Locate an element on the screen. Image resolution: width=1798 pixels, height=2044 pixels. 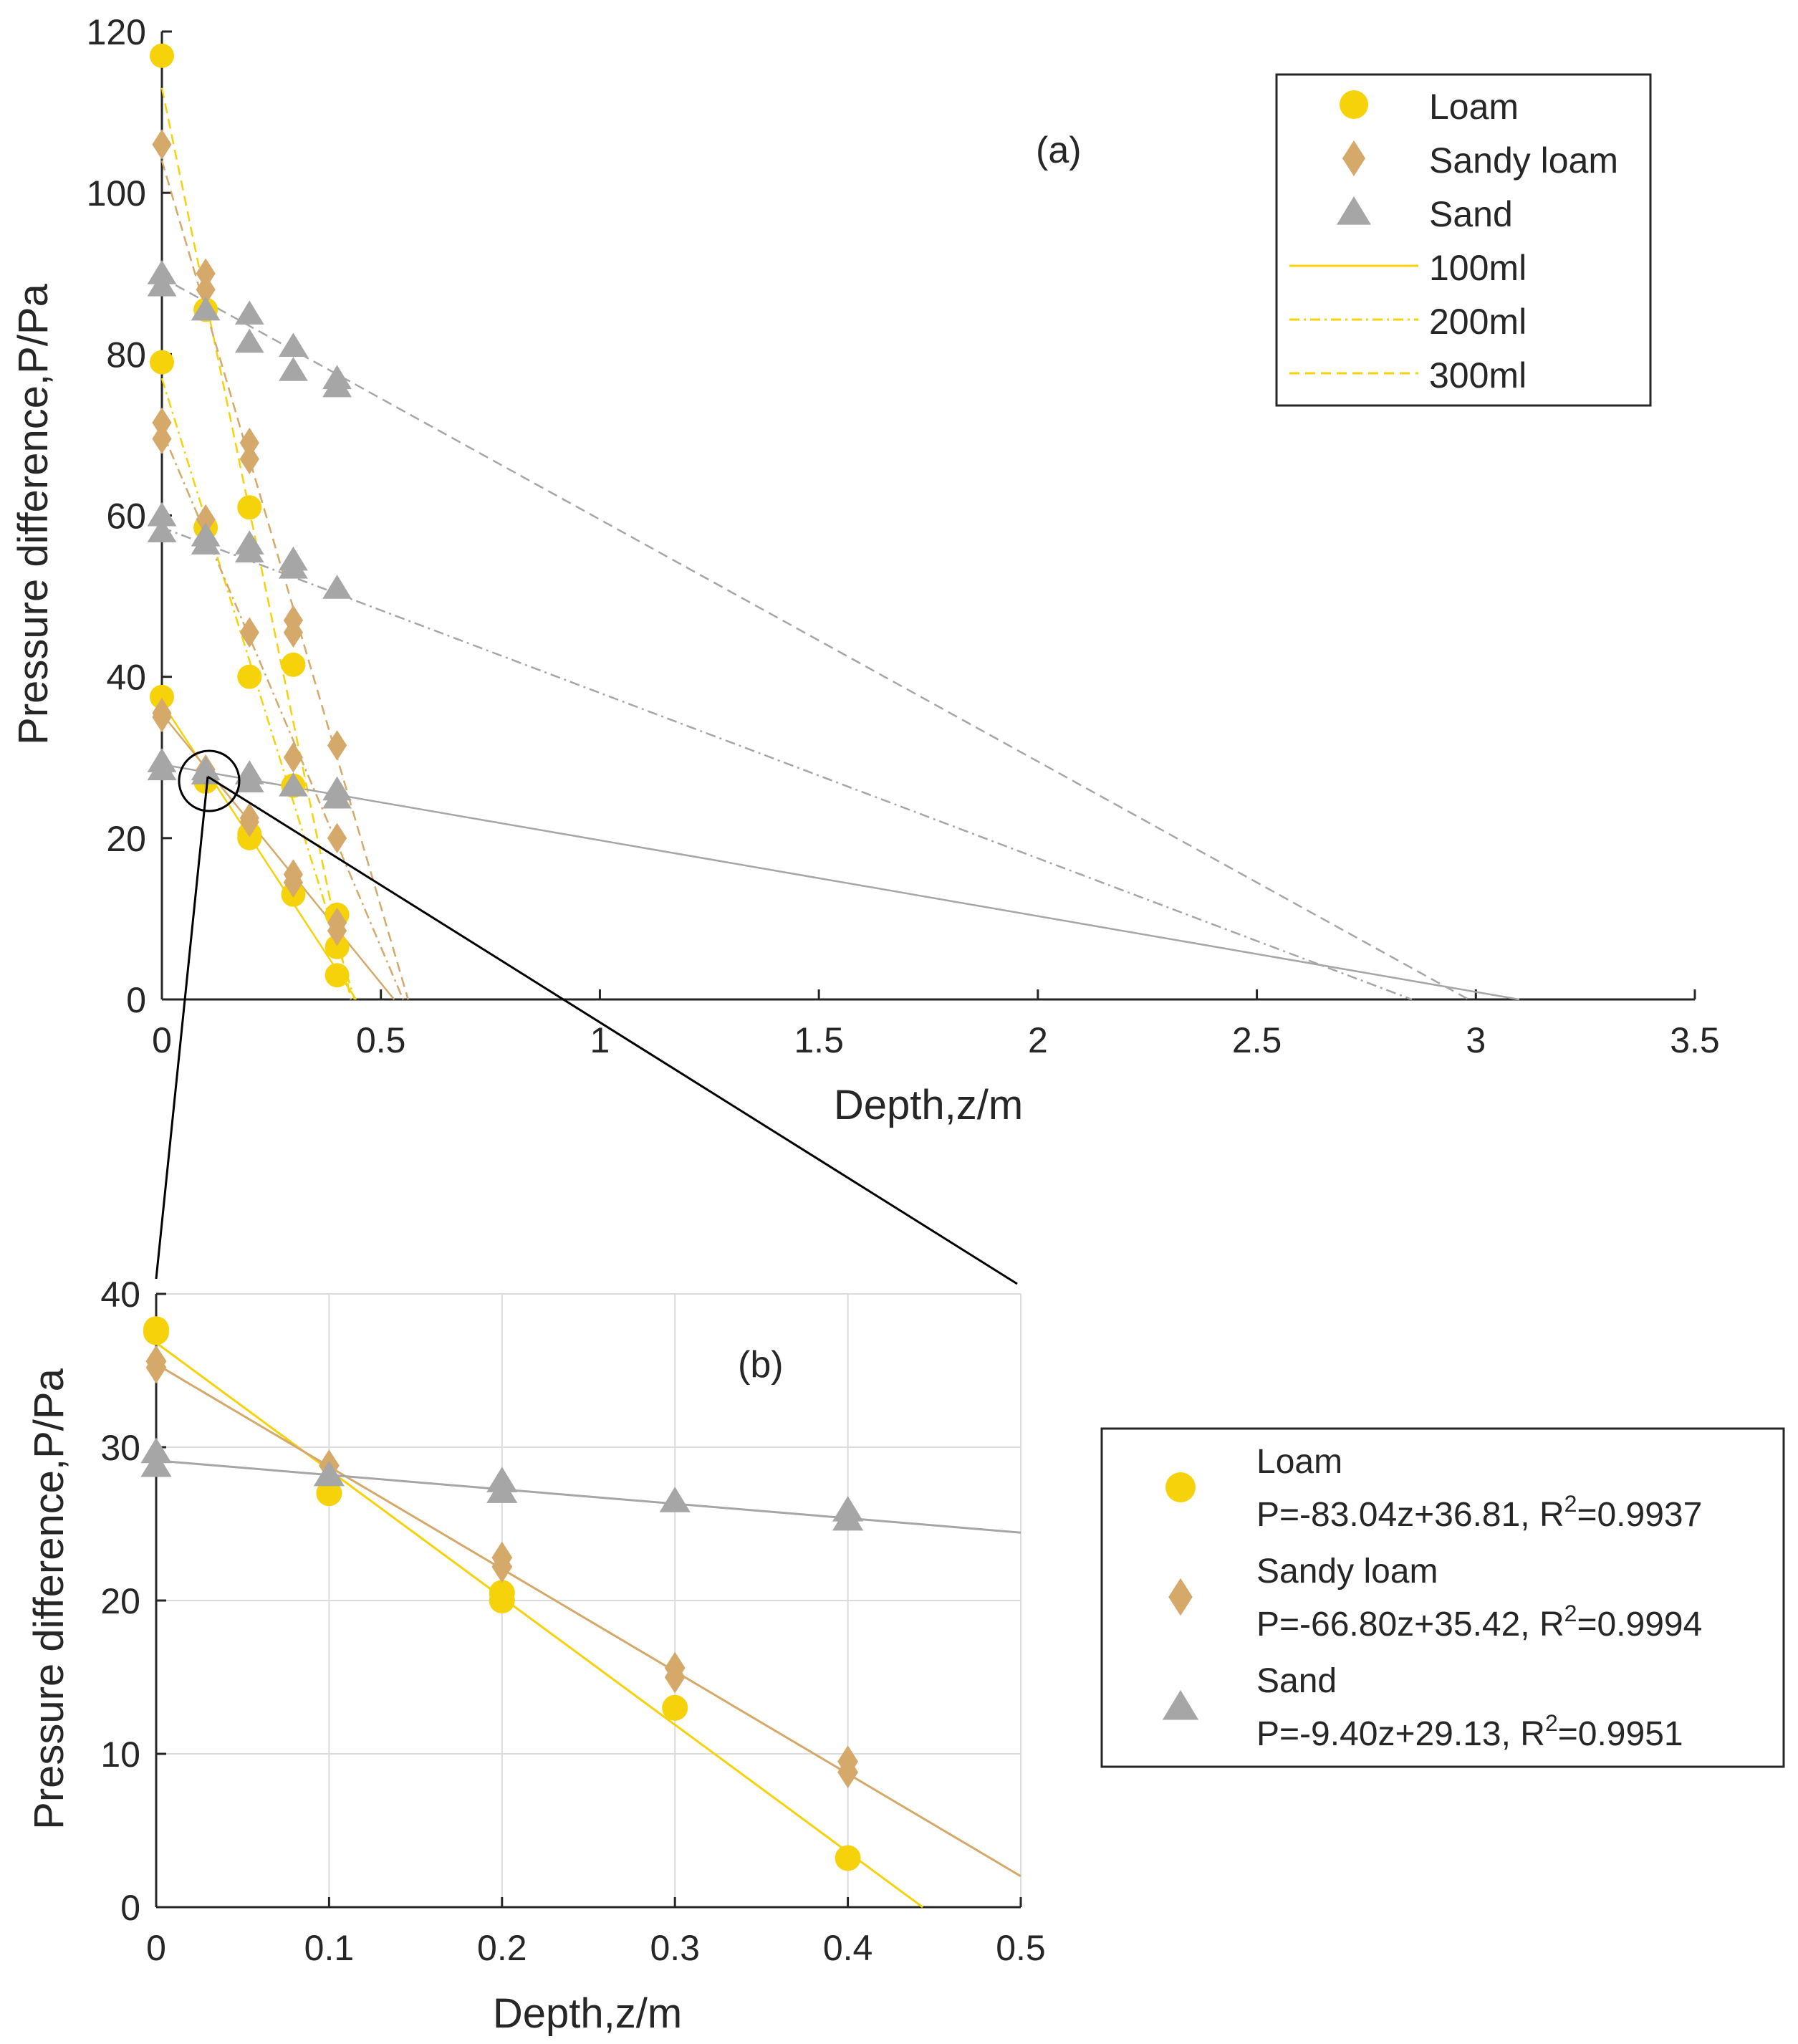
fit-line-sandy_loam-200ml is located at coordinates (282, 715).